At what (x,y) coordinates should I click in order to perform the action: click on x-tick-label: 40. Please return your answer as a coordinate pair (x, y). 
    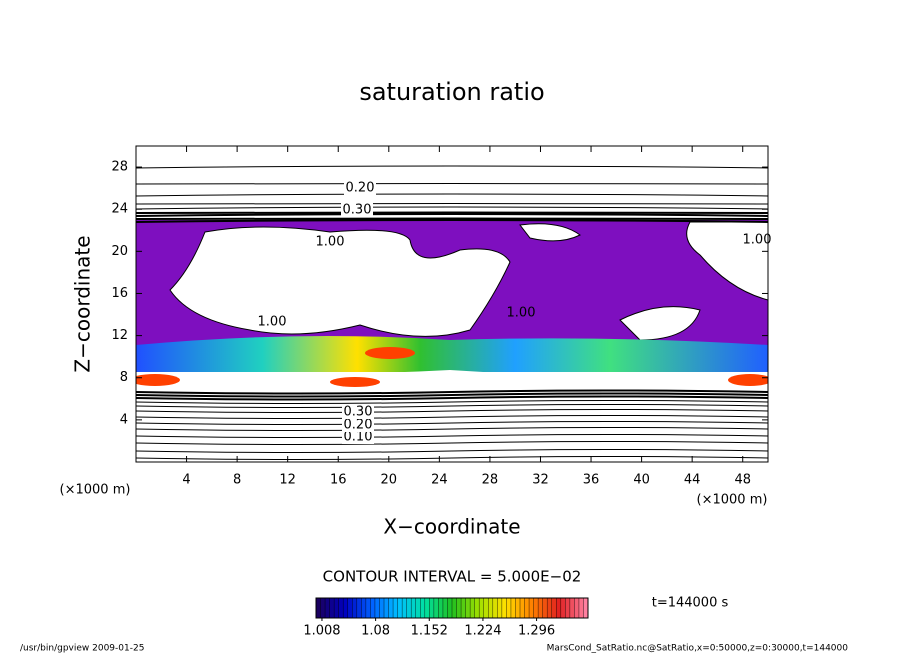
    Looking at the image, I should click on (641, 480).